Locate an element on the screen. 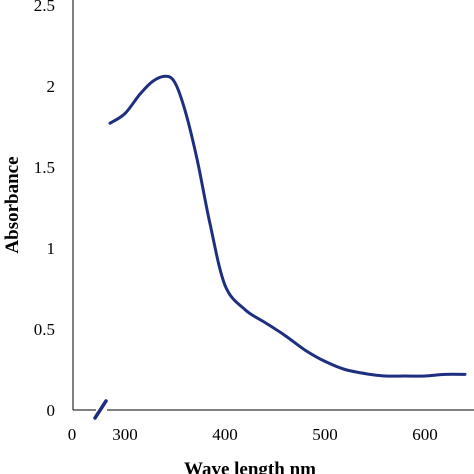 The image size is (474, 474). y-tick-label: 1 is located at coordinates (51, 248).